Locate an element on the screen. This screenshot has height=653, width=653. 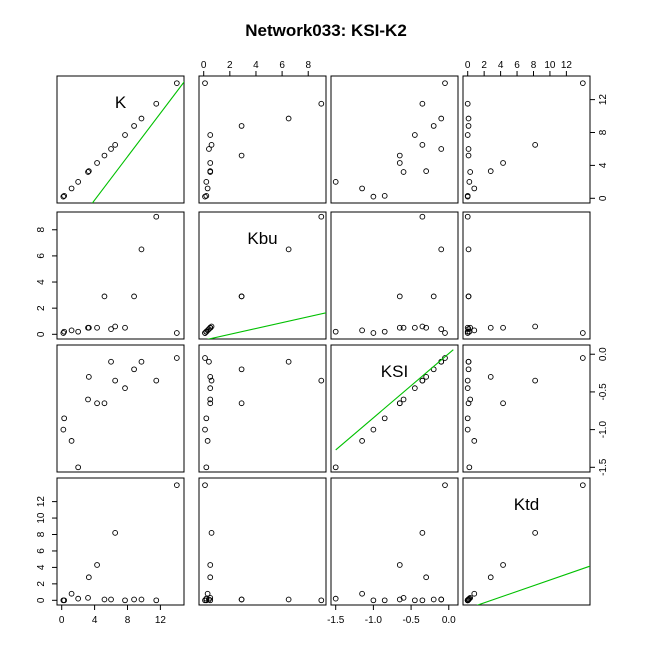
panel-kbu-vs-ktd is located at coordinates (526, 275).